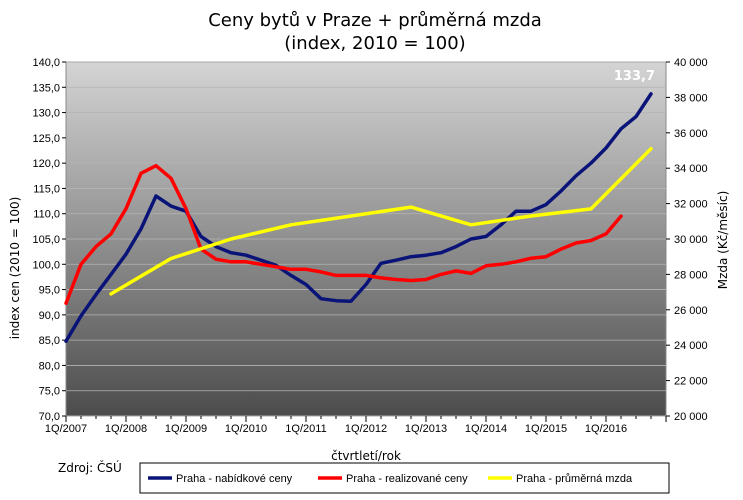 The width and height of the screenshot is (743, 500). Describe the element at coordinates (49, 392) in the screenshot. I see `y-tick-label: 75,0` at that location.